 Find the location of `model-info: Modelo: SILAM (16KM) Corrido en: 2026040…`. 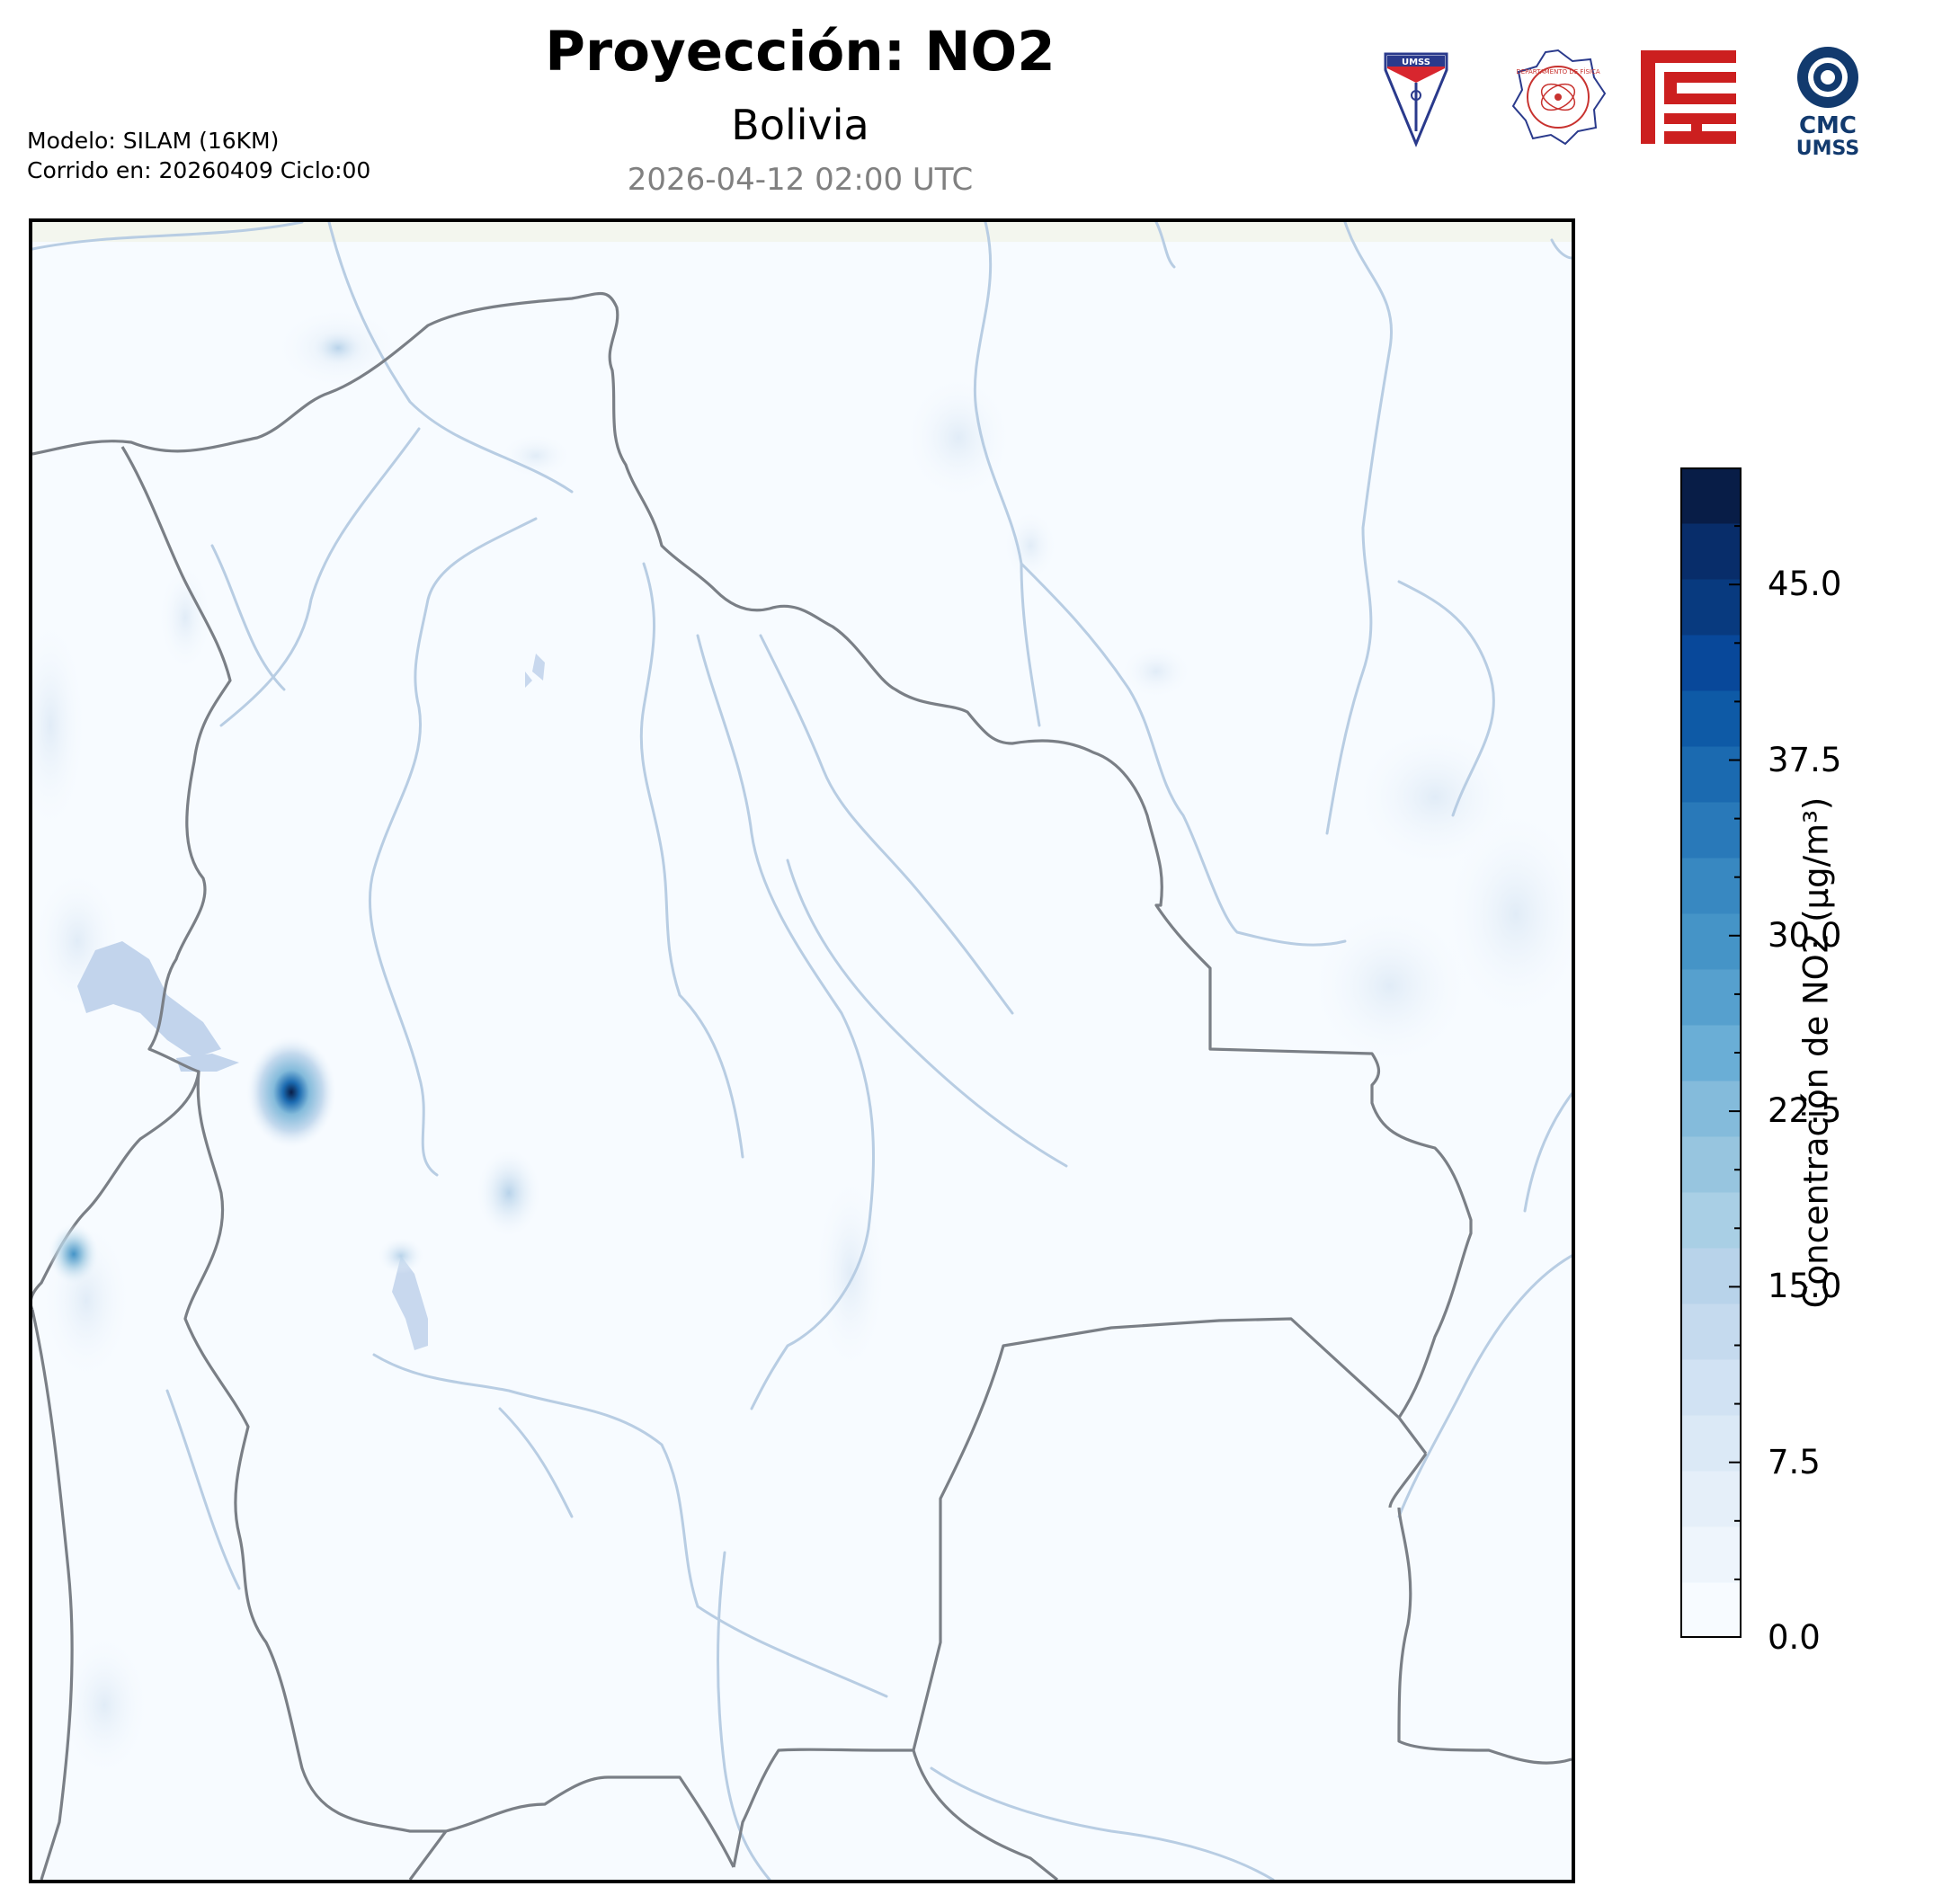

model-info: Modelo: SILAM (16KM) Corrido en: 2026040… is located at coordinates (198, 155).